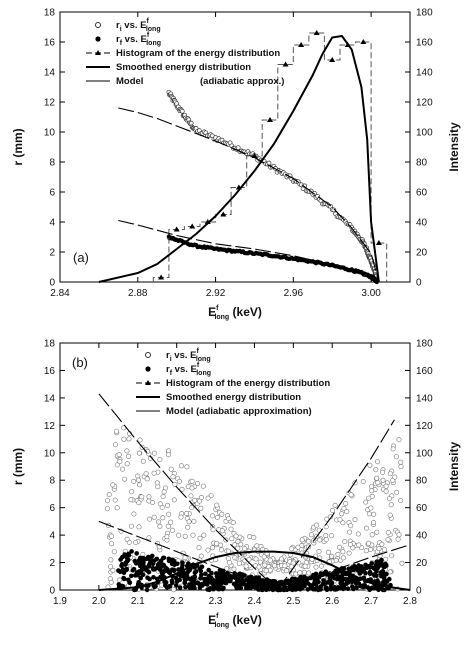 Image resolution: width=474 pixels, height=656 pixels. I want to click on x-tick-label: 2.3, so click(216, 601).